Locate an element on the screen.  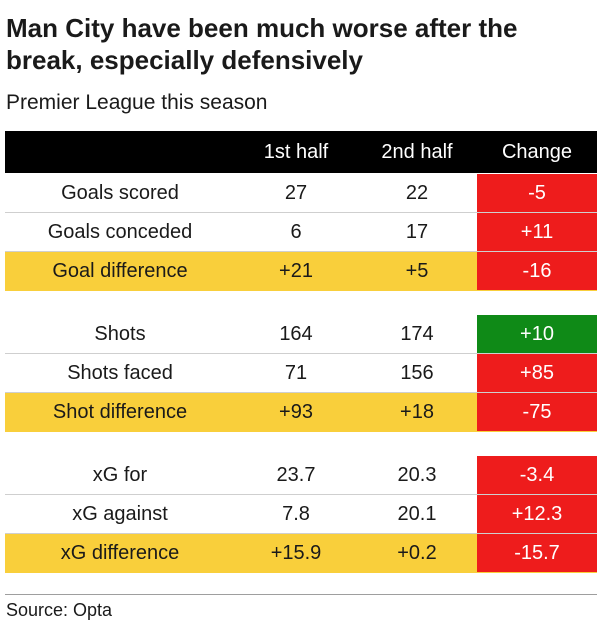
change-badge-negative: +12.3 is located at coordinates (537, 514).